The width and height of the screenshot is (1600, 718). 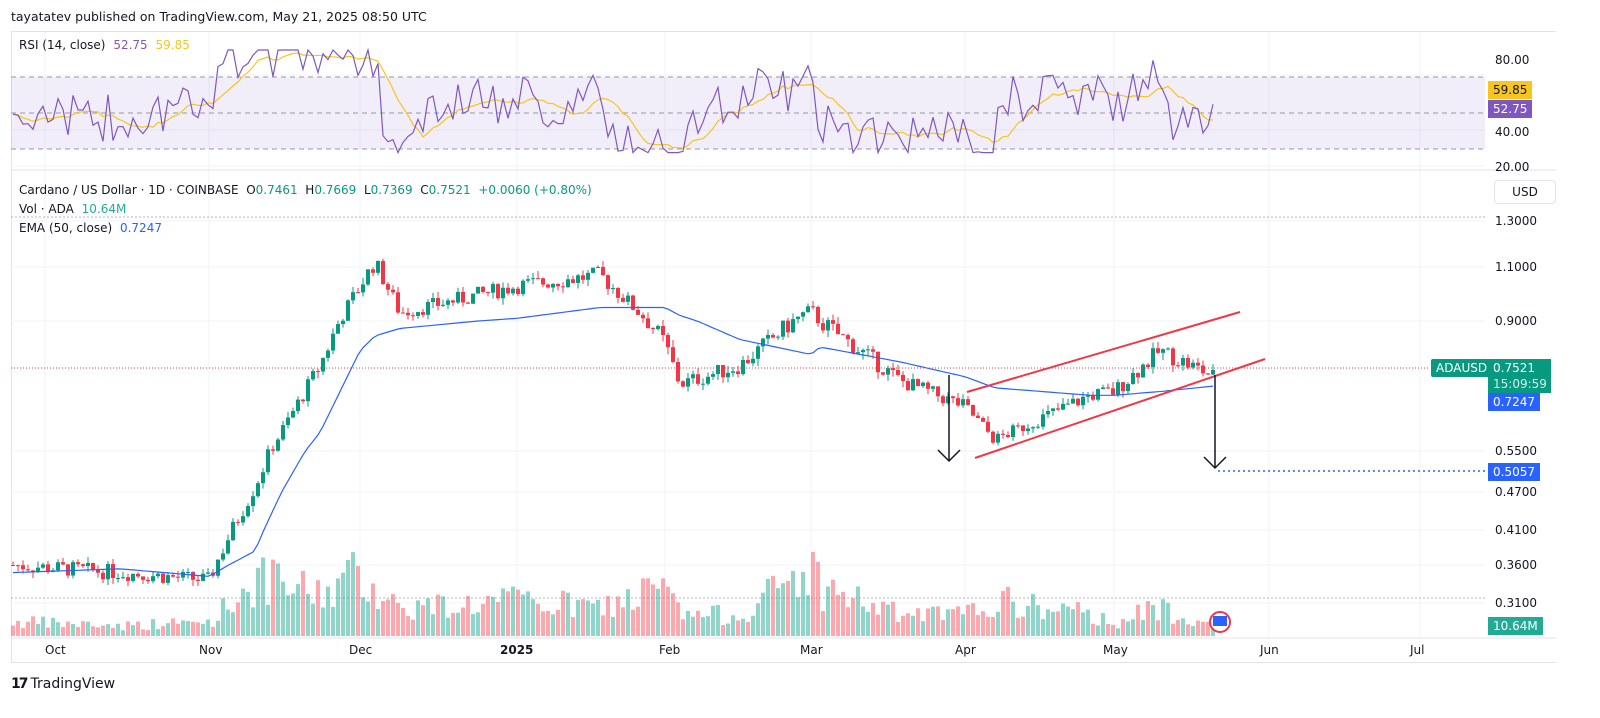 I want to click on change-value: +0.0060 (+0.80%), so click(x=535, y=190).